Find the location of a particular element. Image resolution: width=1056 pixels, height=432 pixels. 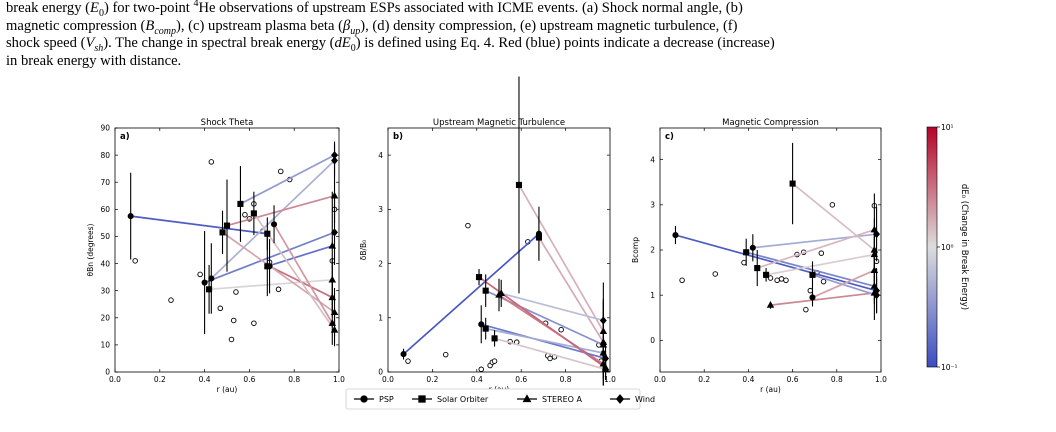

y-tick-label: 0 is located at coordinates (107, 372).